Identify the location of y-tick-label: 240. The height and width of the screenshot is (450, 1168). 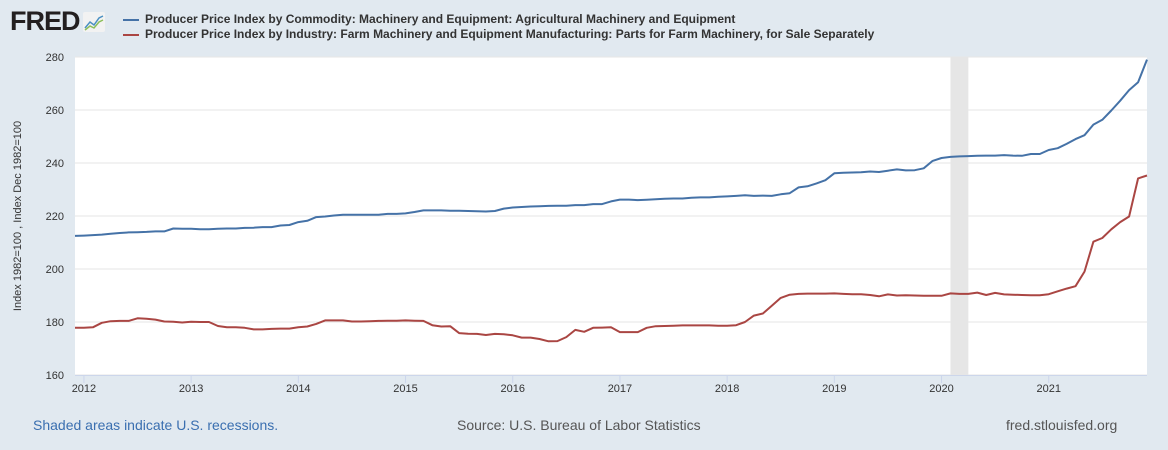
(55, 164).